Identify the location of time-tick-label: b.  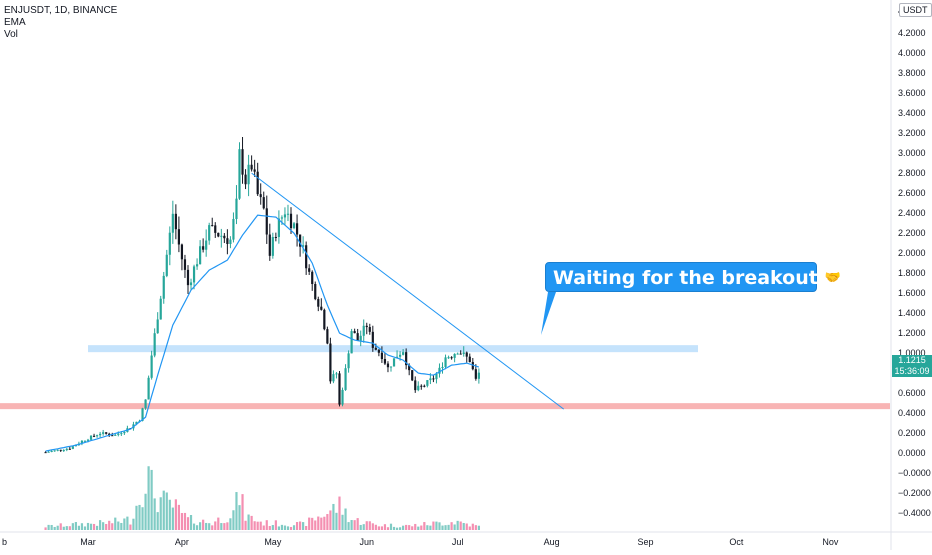
(4, 542).